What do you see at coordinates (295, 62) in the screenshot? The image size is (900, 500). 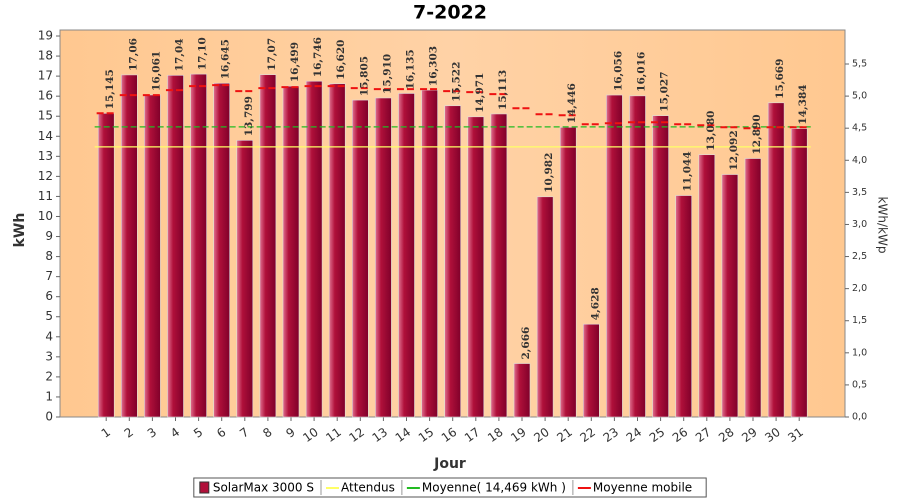 I see `value-label: 16,499` at bounding box center [295, 62].